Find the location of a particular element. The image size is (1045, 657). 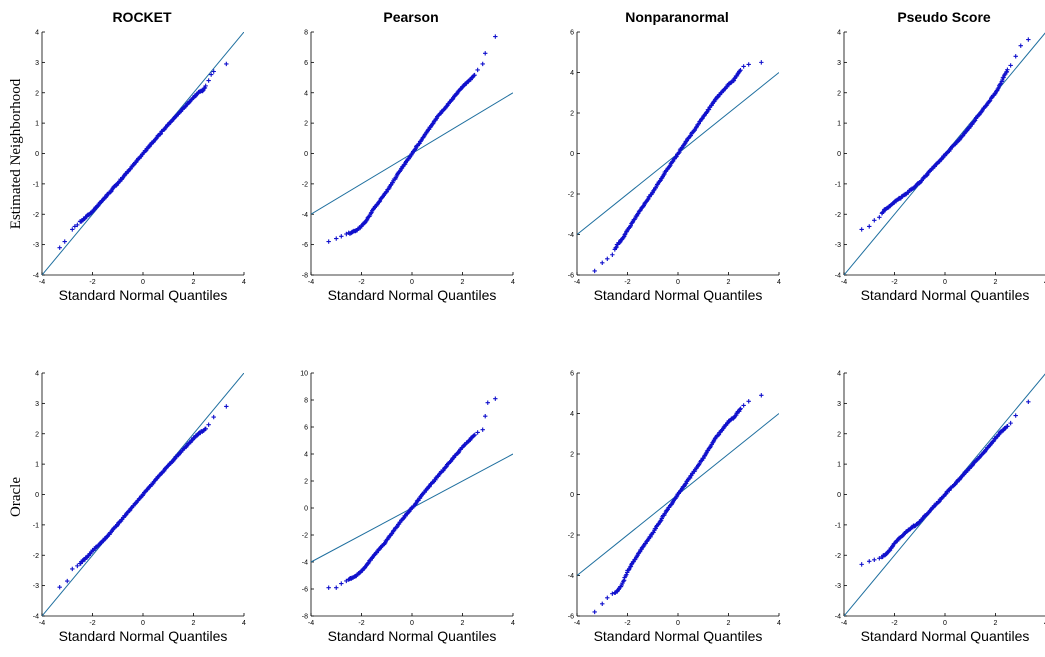

y-tick-label: -8 is located at coordinates (305, 276).